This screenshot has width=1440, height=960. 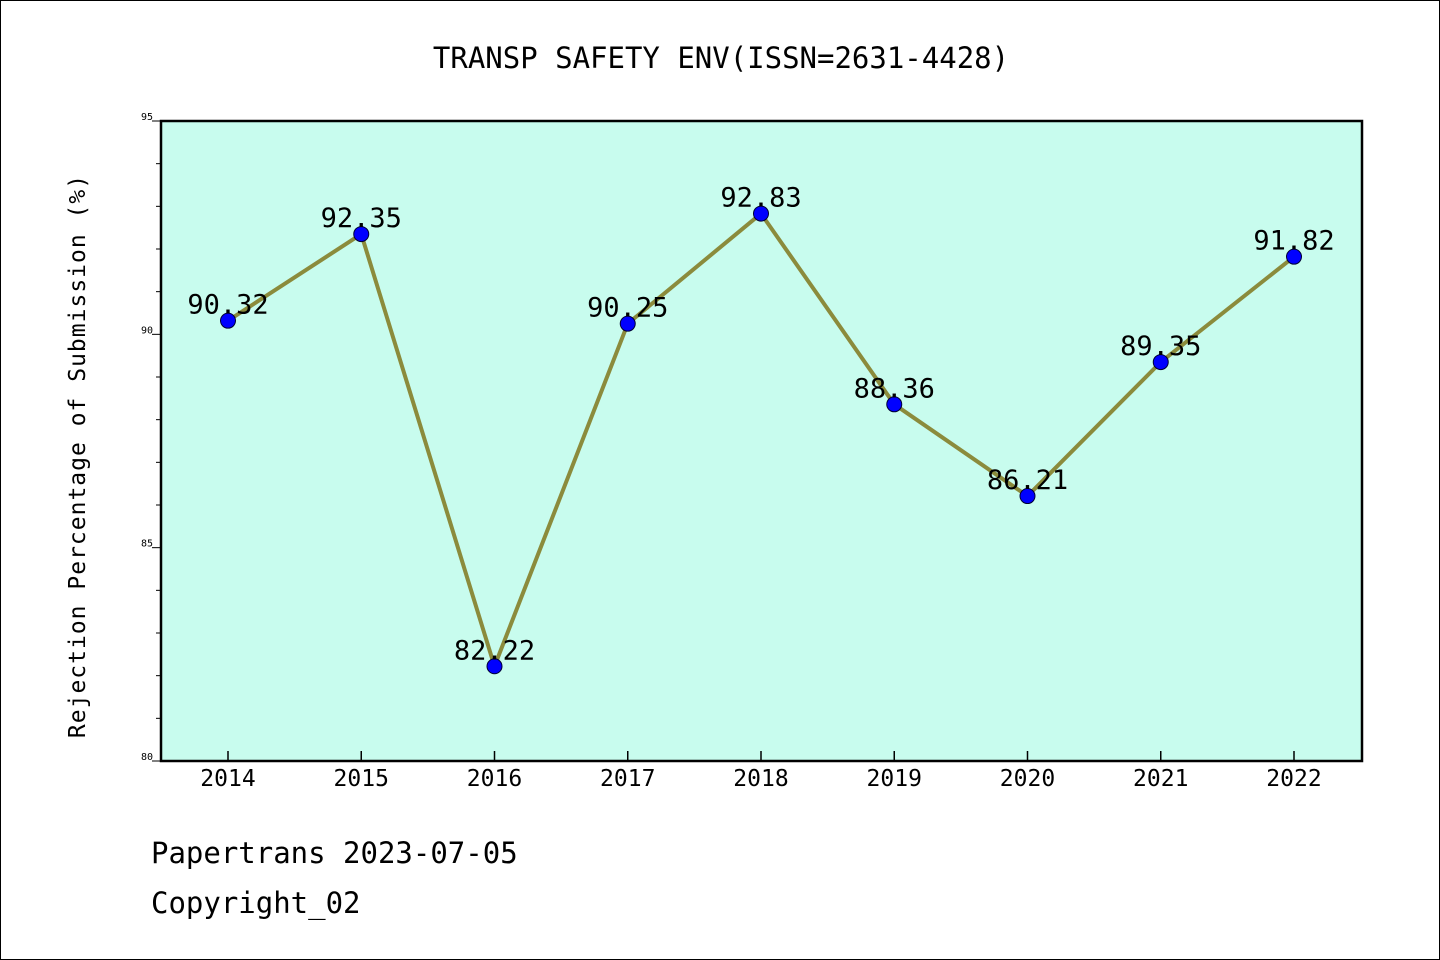 I want to click on x-tick-label: 2016, so click(x=494, y=779).